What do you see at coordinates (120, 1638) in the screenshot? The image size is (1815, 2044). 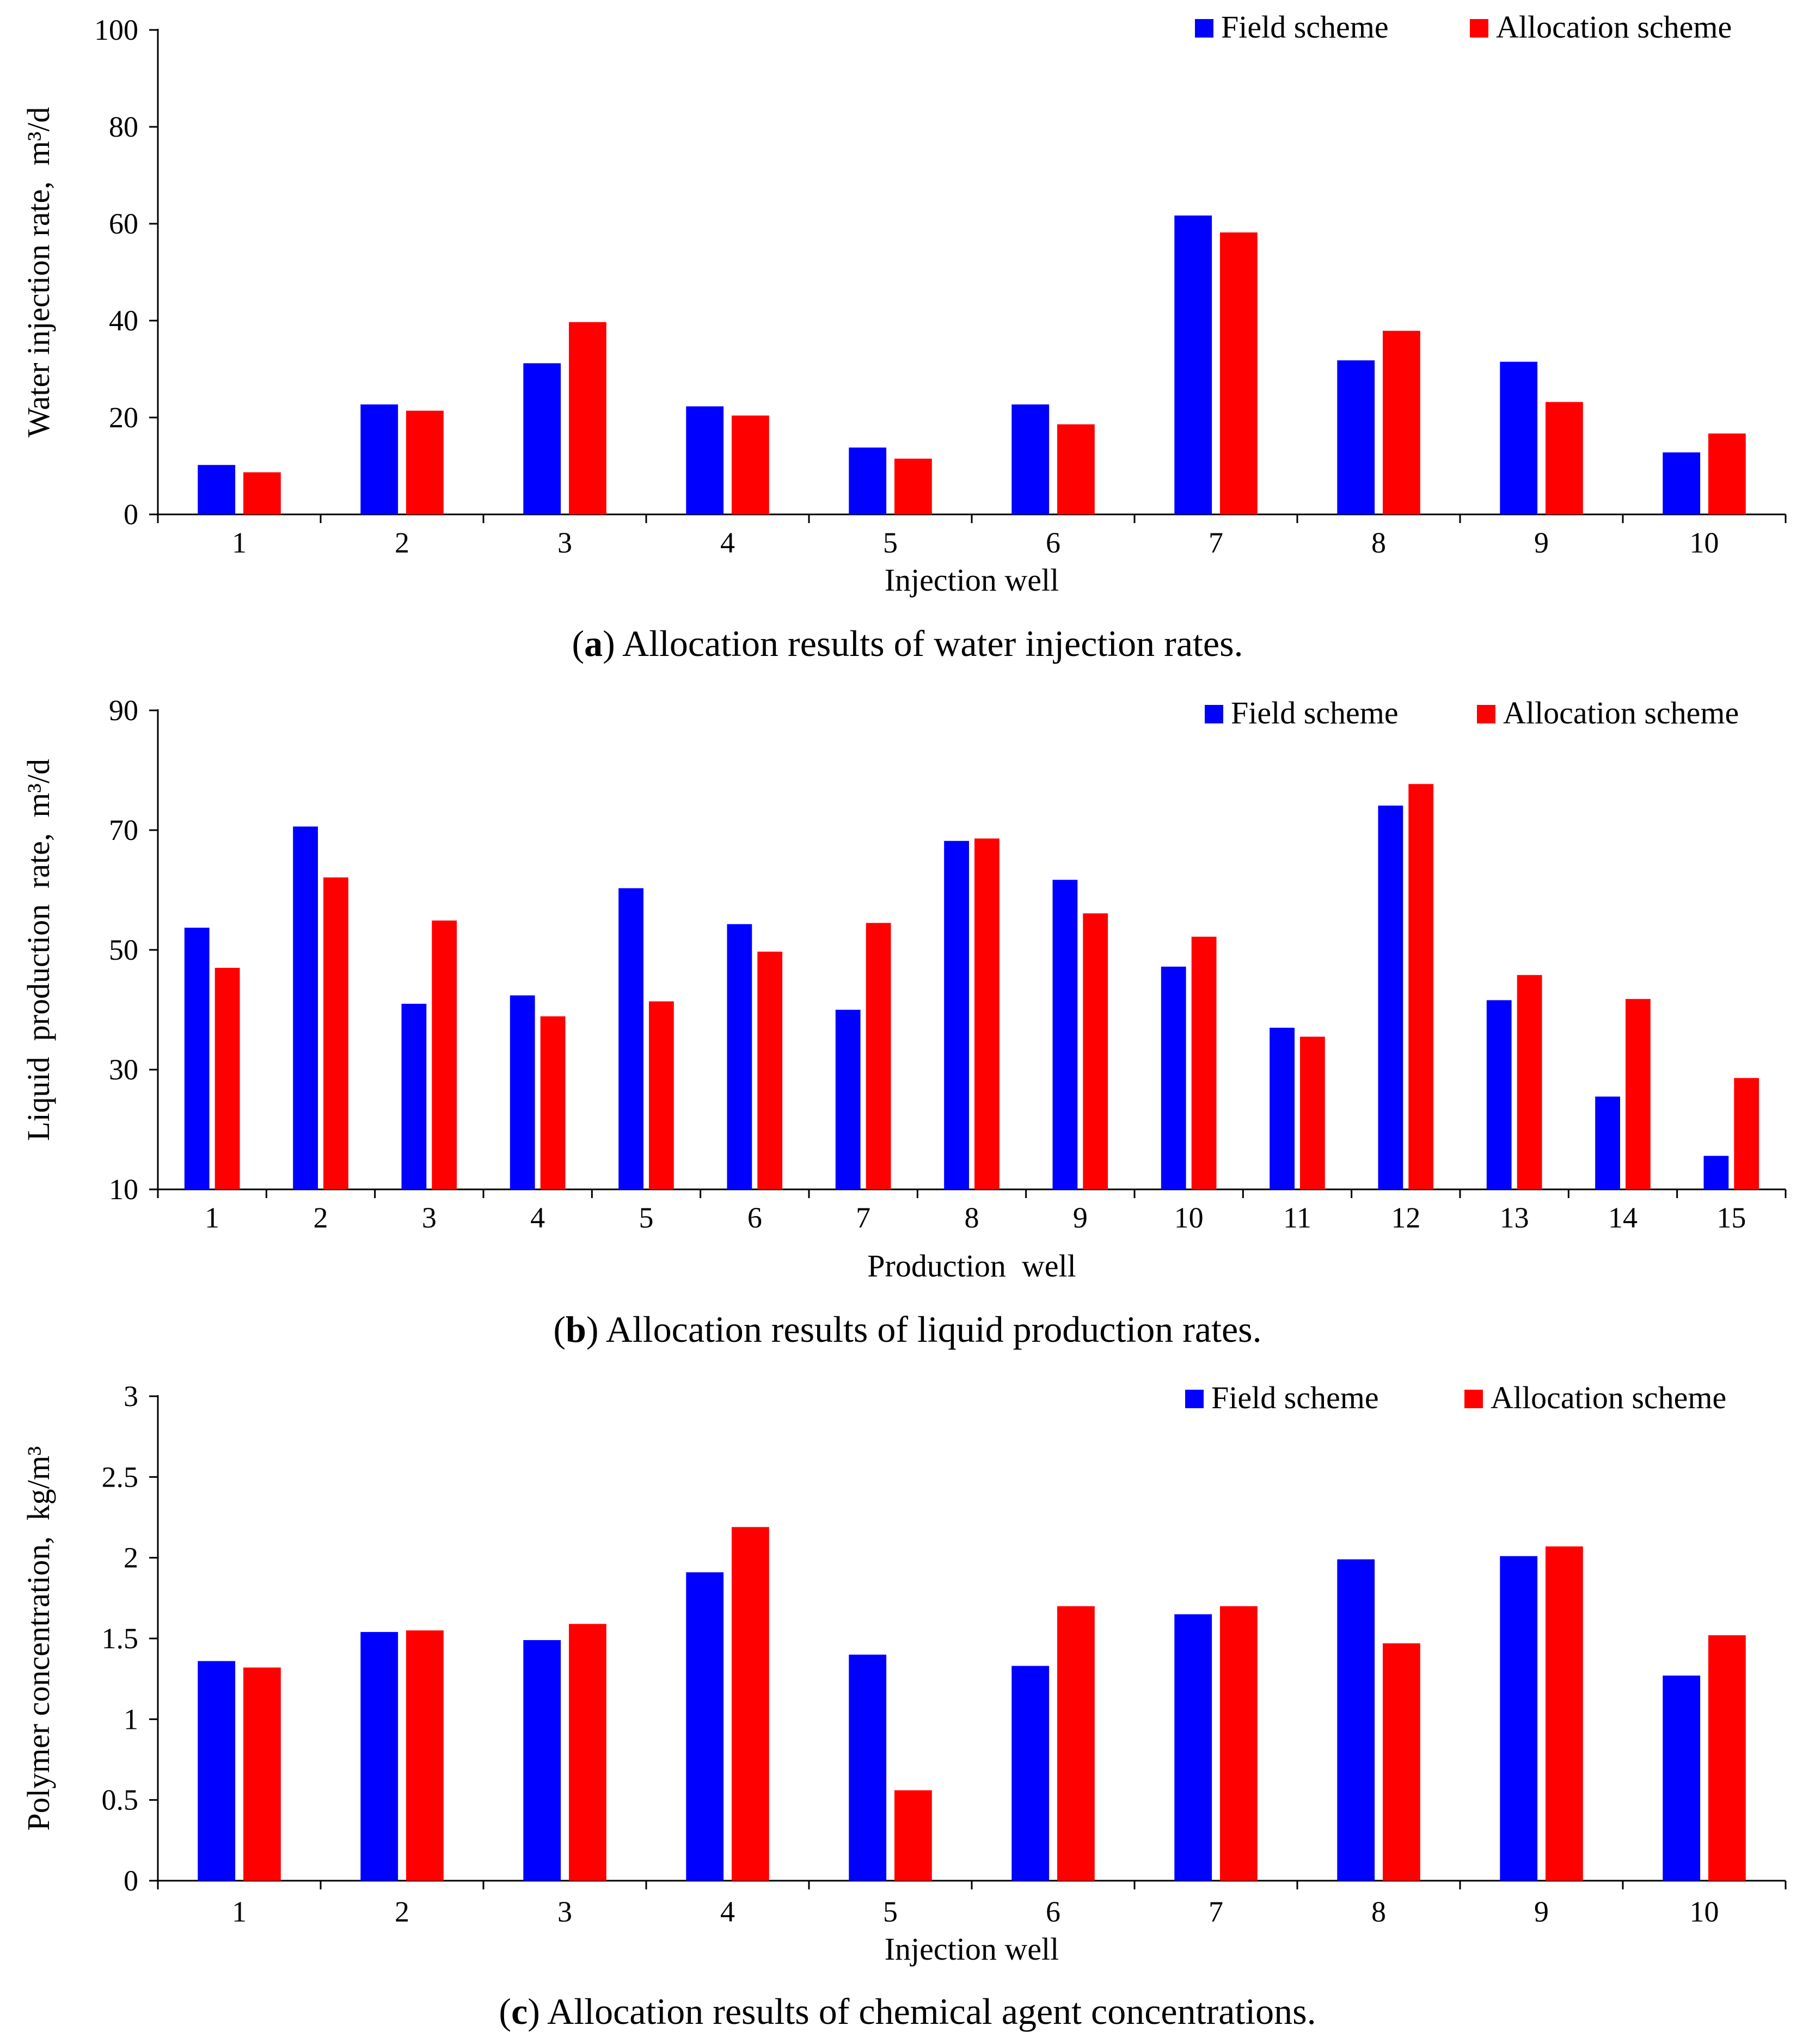 I see `y-tick-label: 1.5` at bounding box center [120, 1638].